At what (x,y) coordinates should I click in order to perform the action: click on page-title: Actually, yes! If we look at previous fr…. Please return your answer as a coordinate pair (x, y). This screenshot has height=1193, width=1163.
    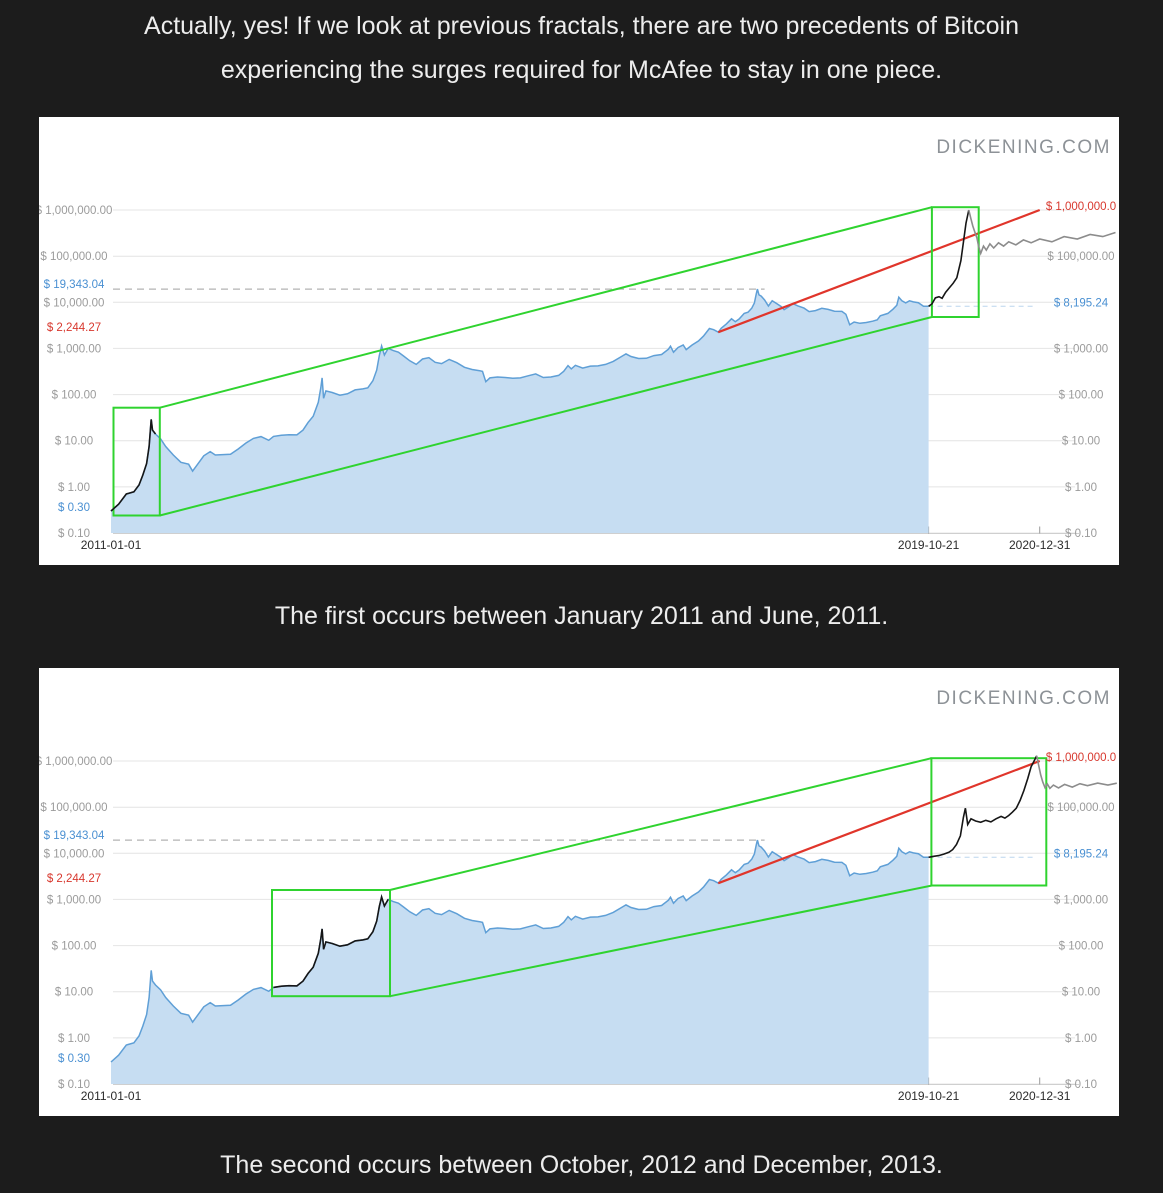
    Looking at the image, I should click on (582, 48).